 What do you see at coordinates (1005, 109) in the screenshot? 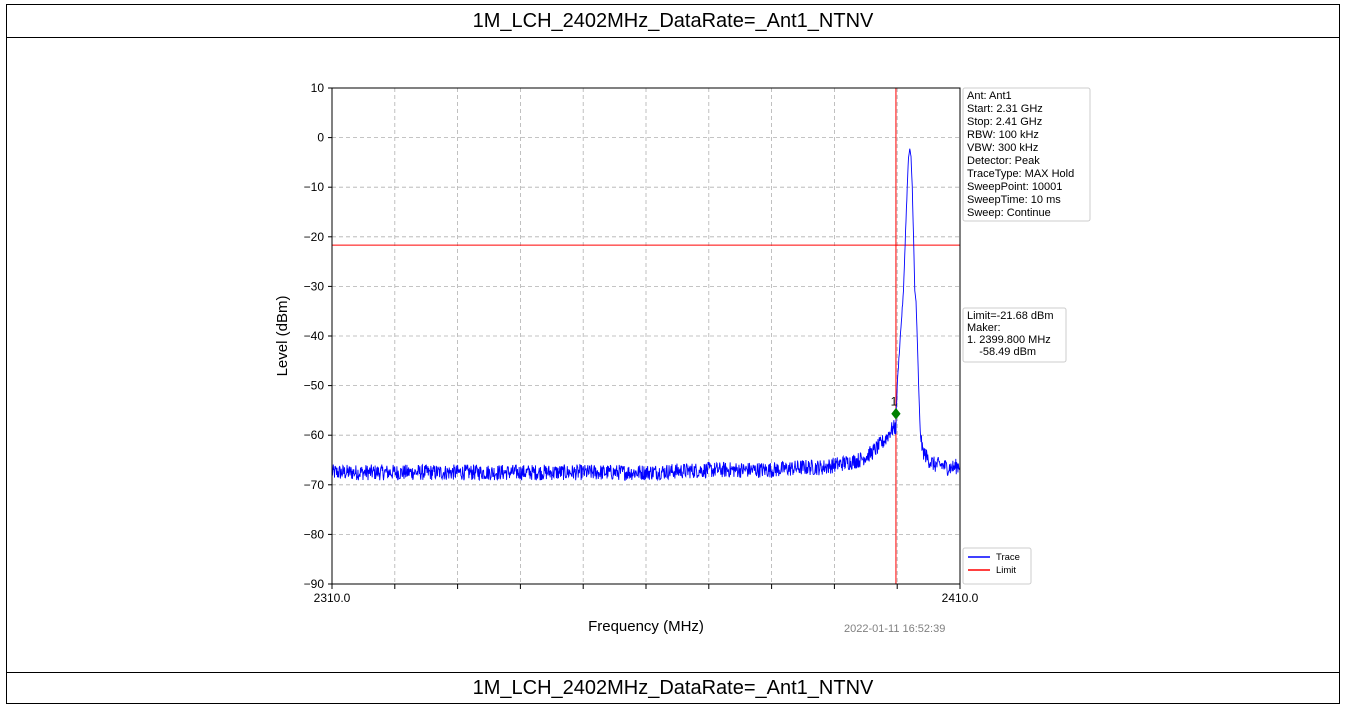
I see `settings-line: Start: 2.31 GHz` at bounding box center [1005, 109].